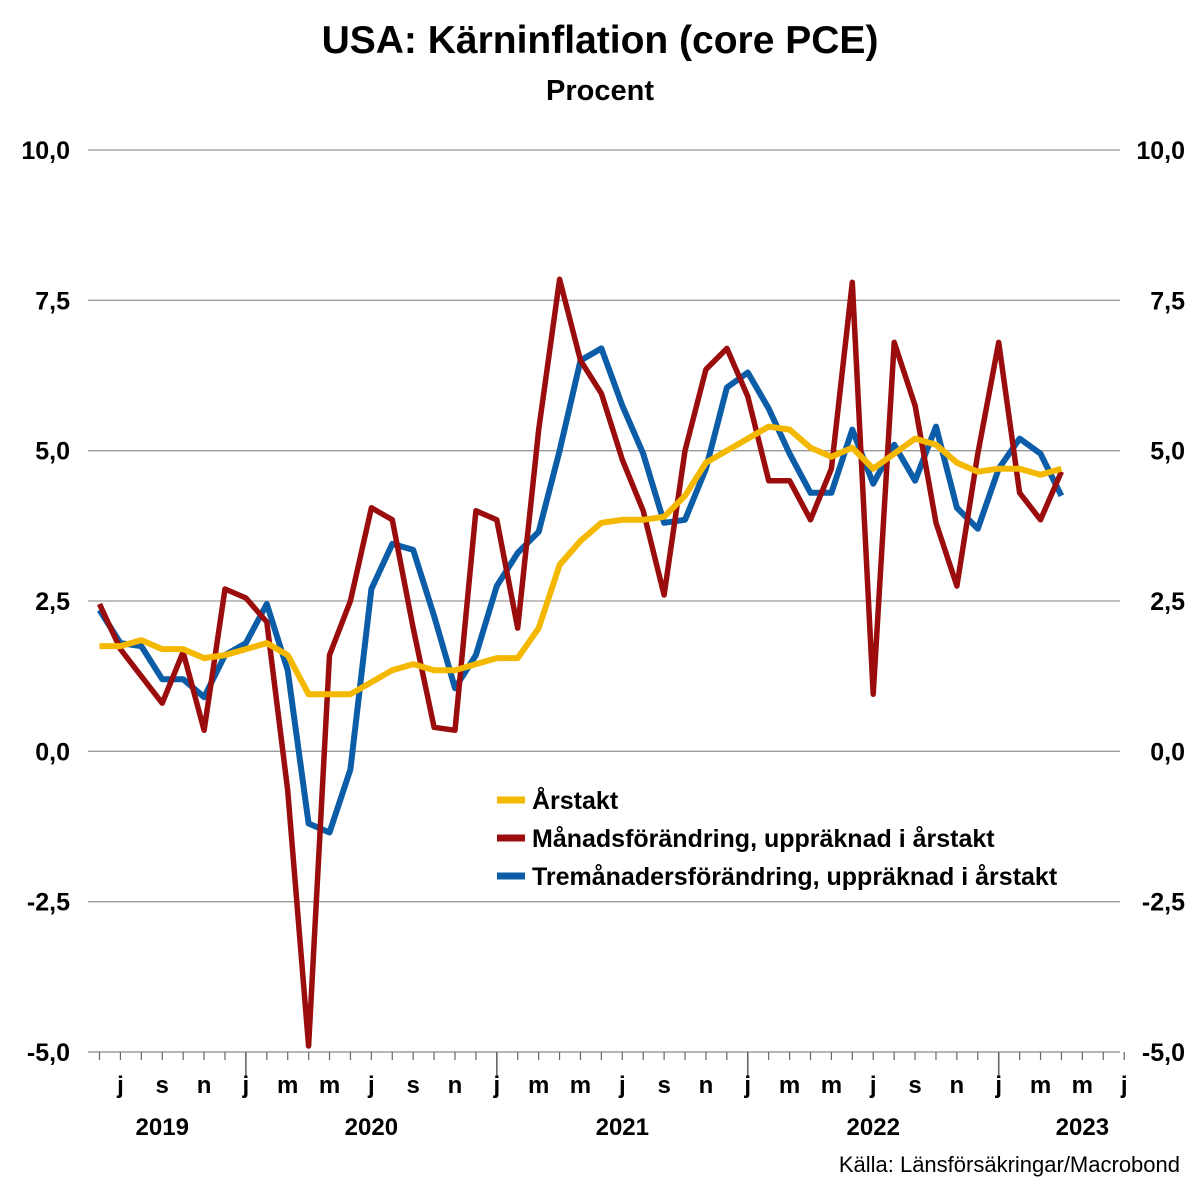  Describe the element at coordinates (1167, 602) in the screenshot. I see `y-tick-label-right: 2,5` at that location.